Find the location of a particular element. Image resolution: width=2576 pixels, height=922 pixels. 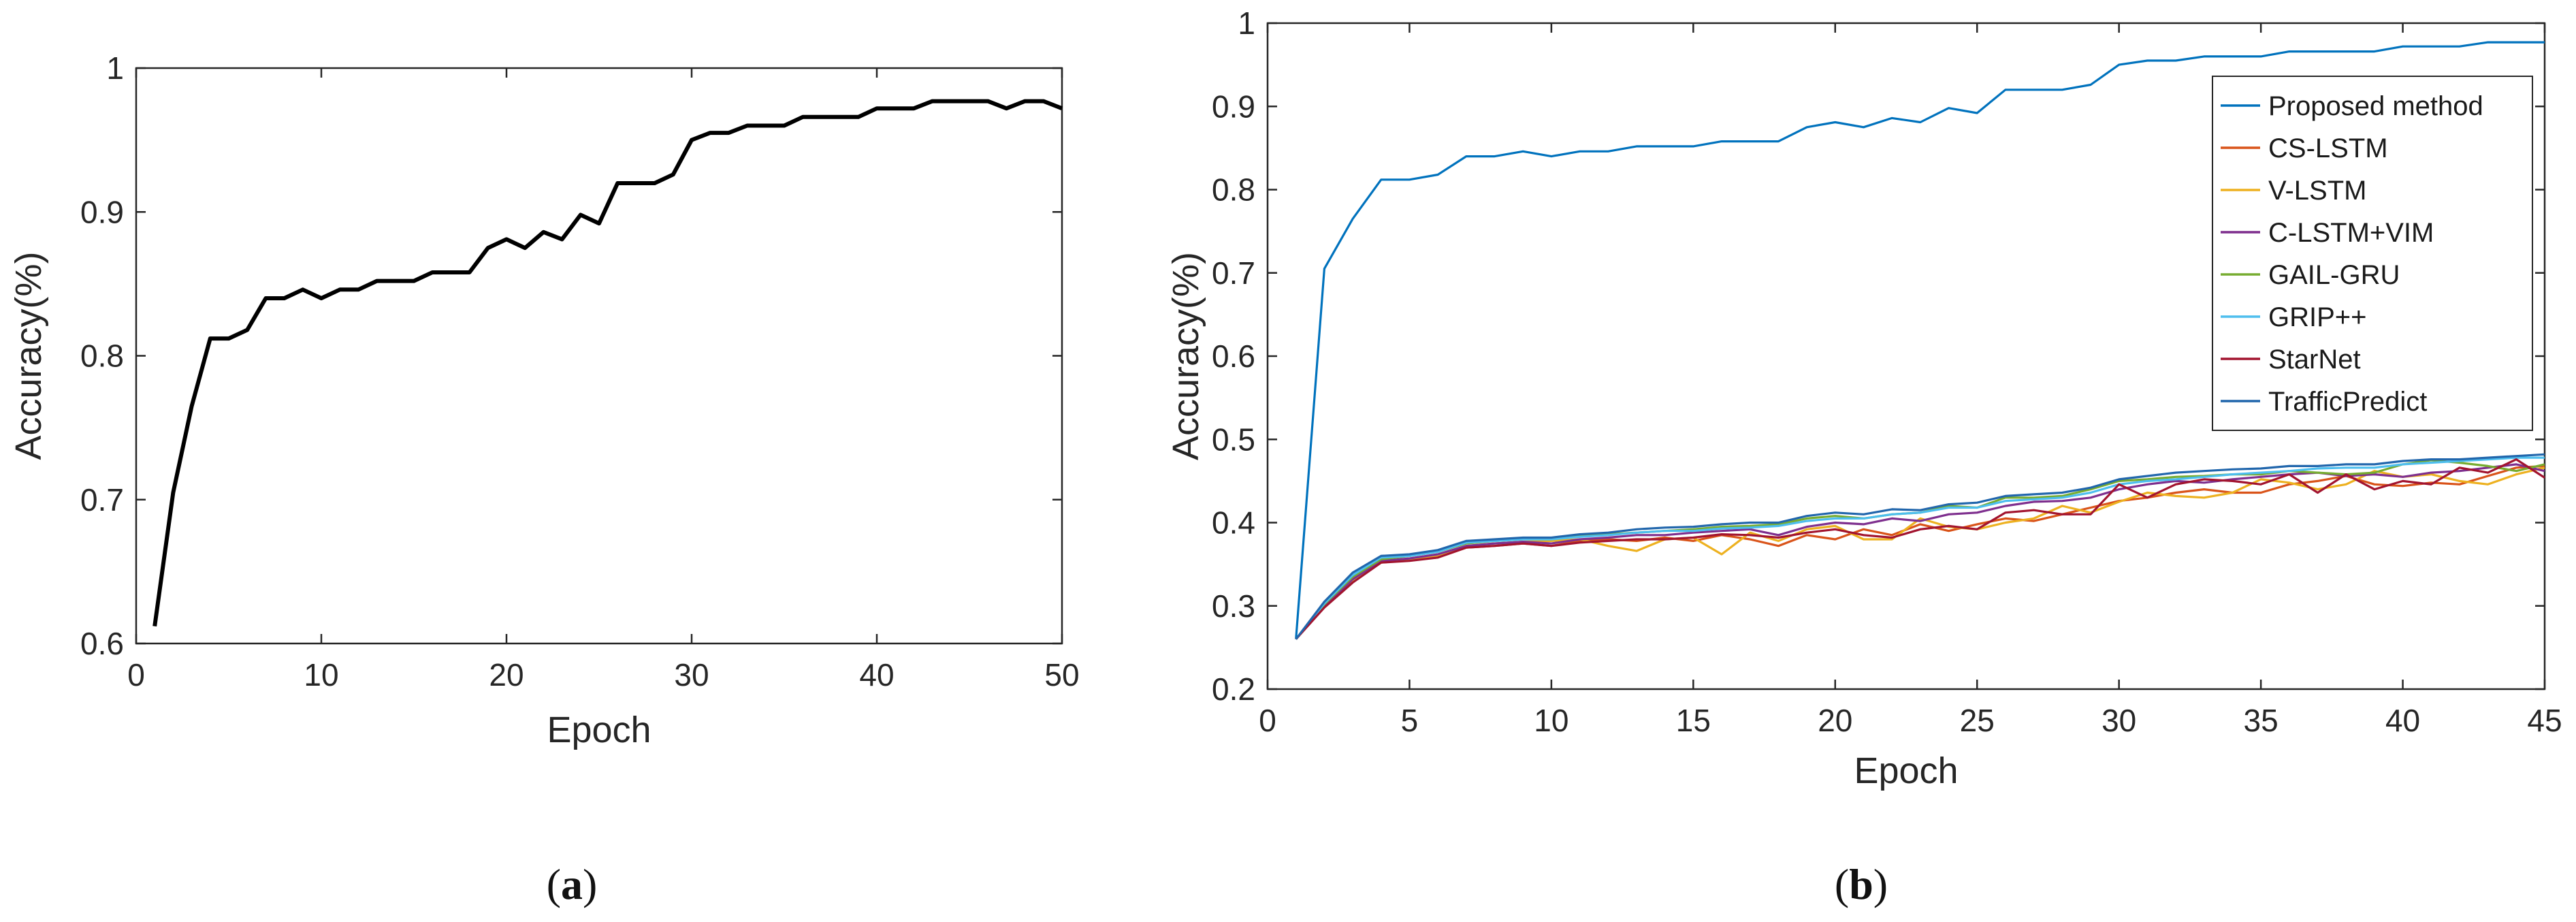

series-line-starnet is located at coordinates (1920, 549).